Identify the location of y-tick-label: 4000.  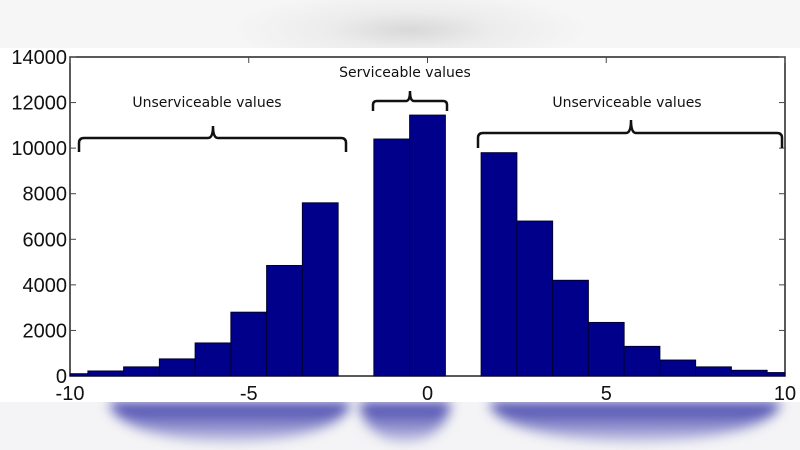
(45, 286).